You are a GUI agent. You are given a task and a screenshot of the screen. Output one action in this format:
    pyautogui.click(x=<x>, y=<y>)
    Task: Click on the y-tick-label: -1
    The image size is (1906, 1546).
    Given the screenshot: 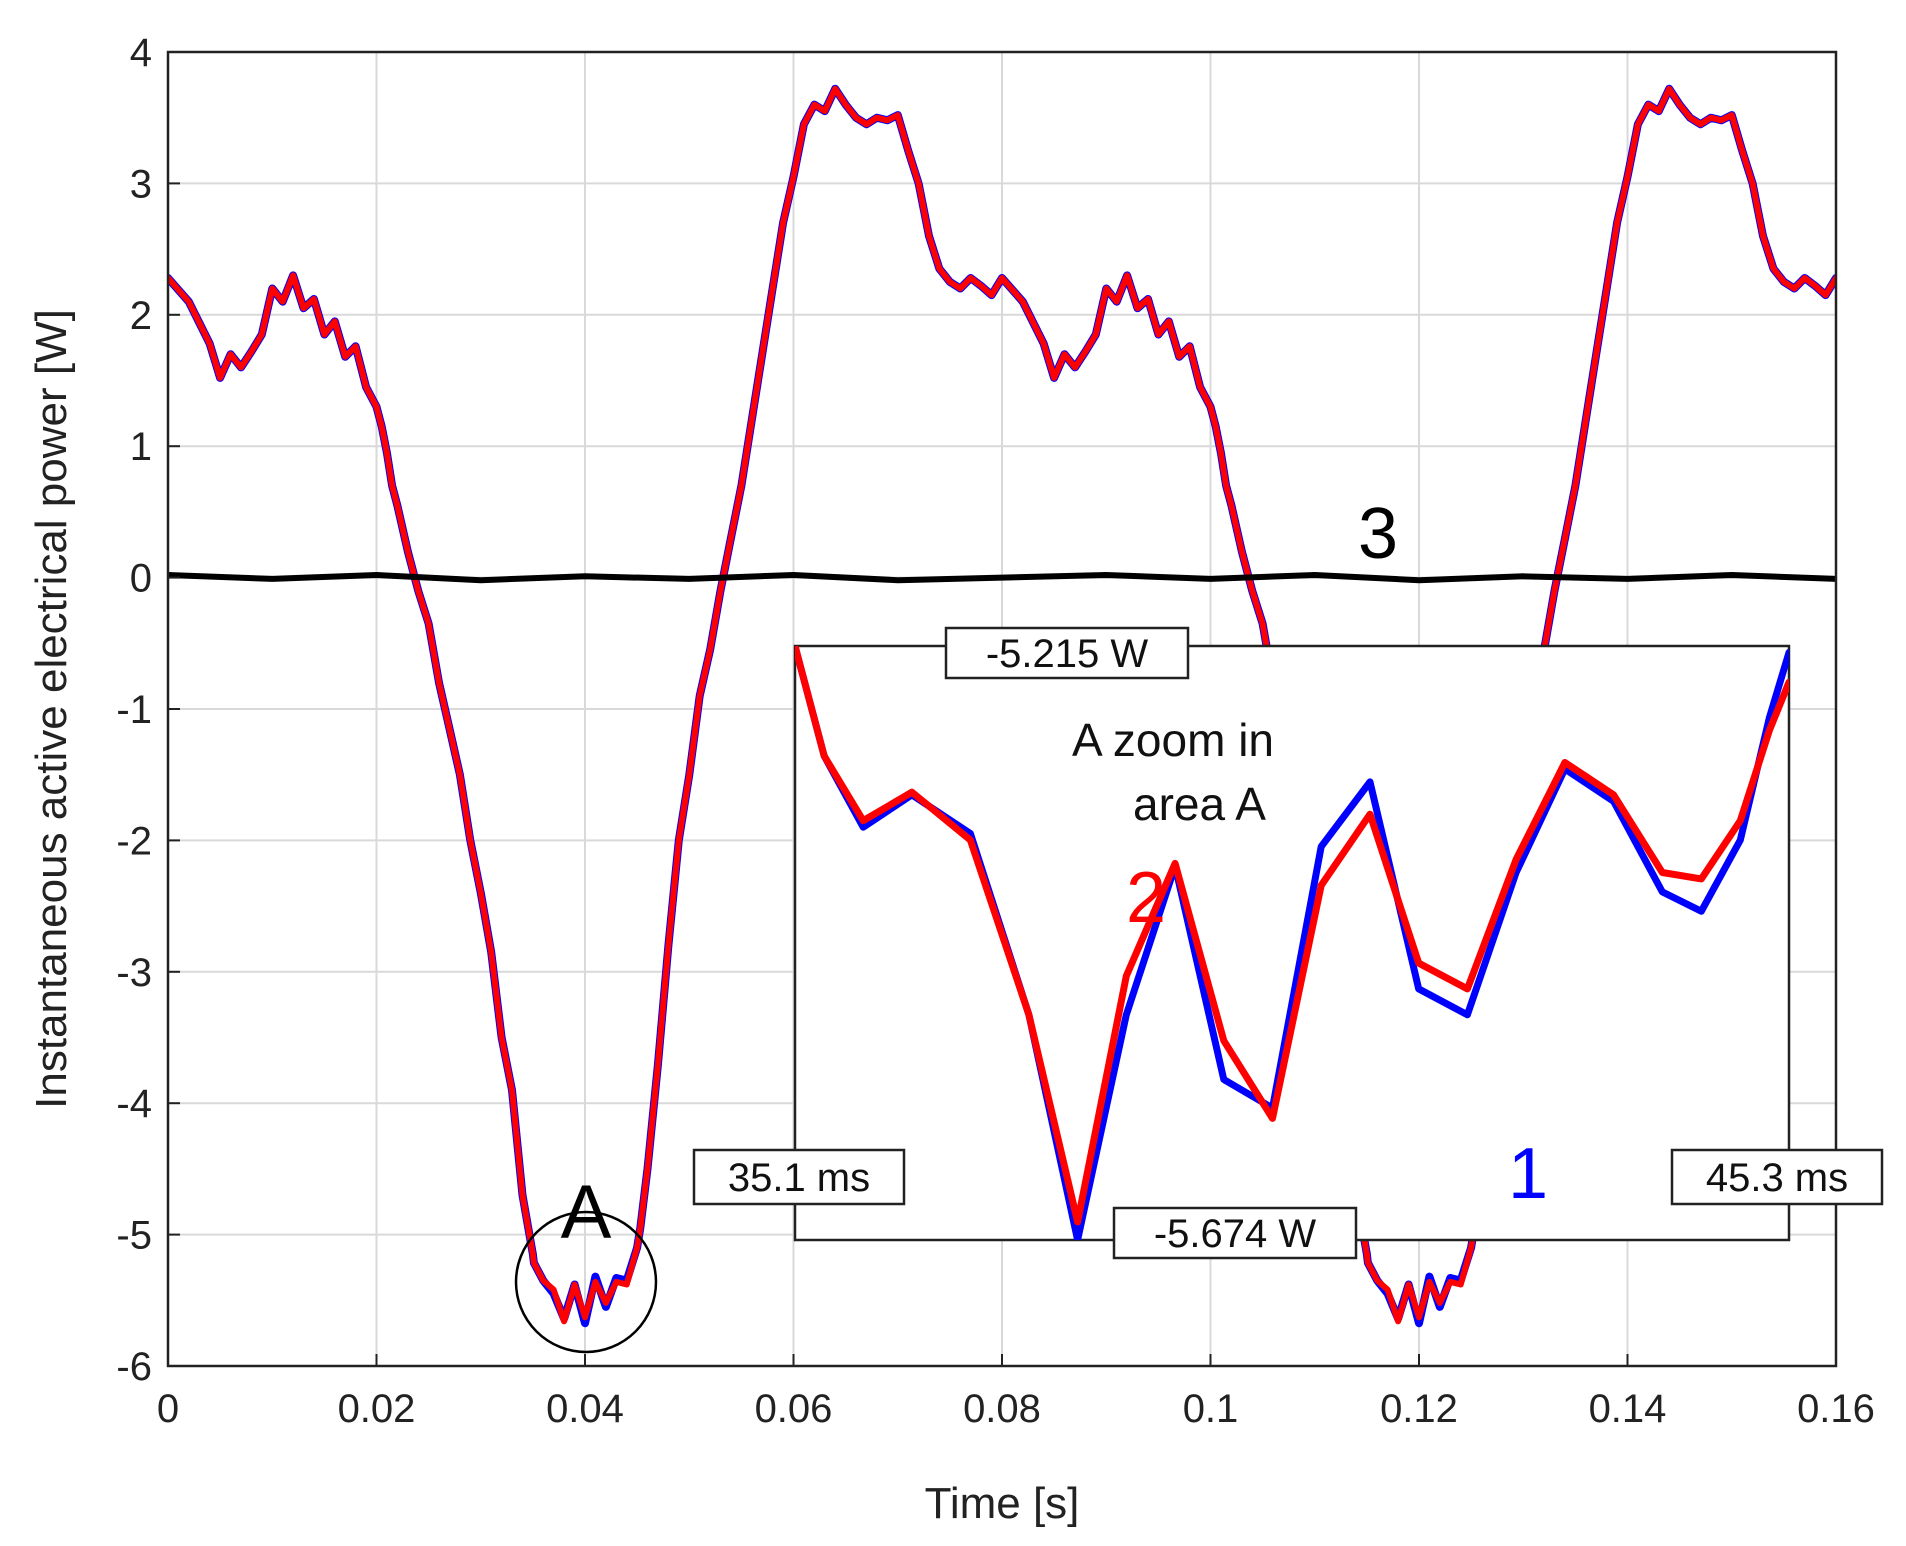 What is the action you would take?
    pyautogui.click(x=134, y=710)
    